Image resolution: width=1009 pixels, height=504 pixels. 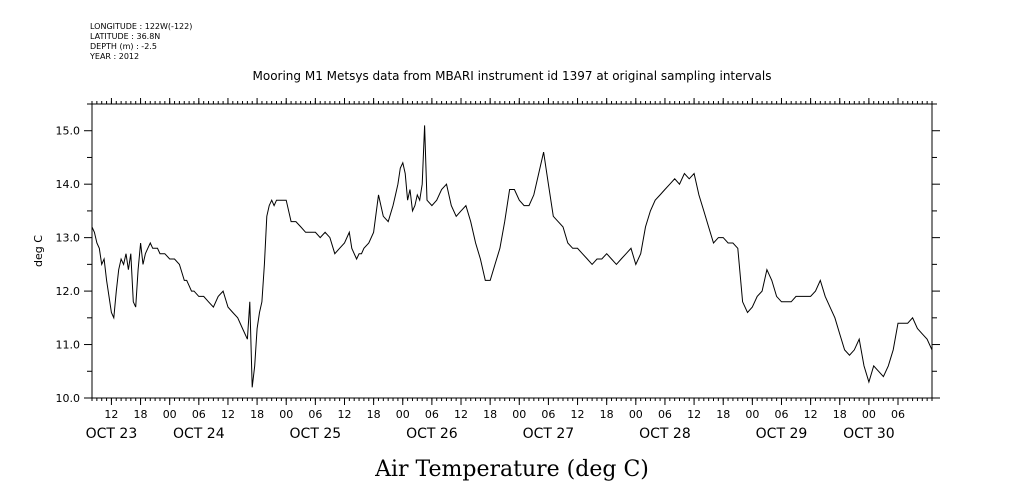 I want to click on x-date-label: OCT 23, so click(x=112, y=434).